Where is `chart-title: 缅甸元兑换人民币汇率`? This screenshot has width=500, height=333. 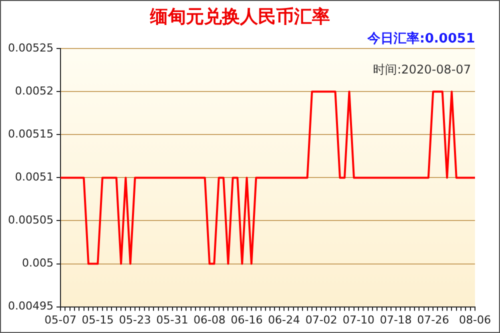
chart-title: 缅甸元兑换人民币汇率 is located at coordinates (239, 17).